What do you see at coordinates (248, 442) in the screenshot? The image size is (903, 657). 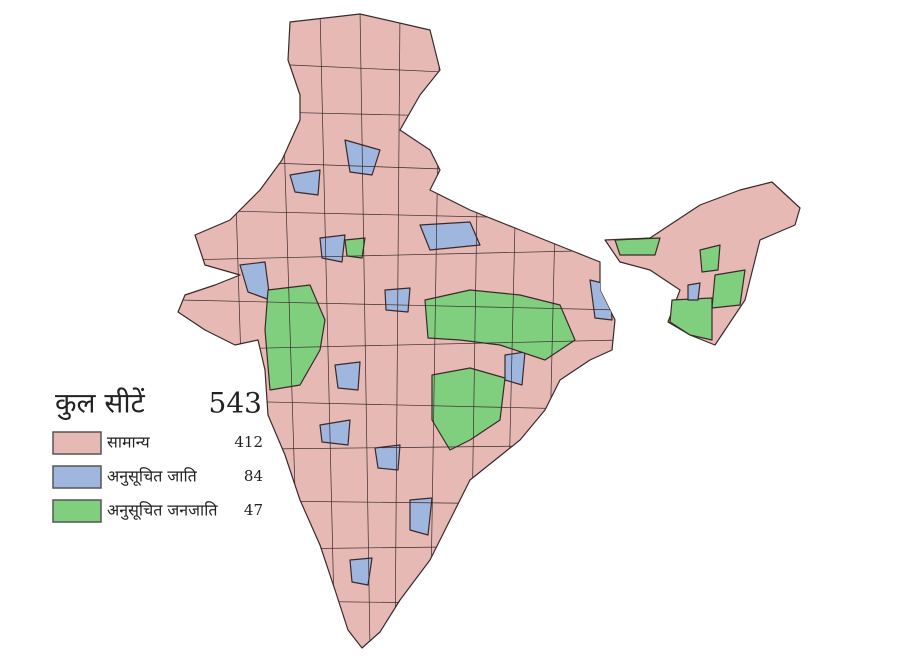 I see `legend-value: 412` at bounding box center [248, 442].